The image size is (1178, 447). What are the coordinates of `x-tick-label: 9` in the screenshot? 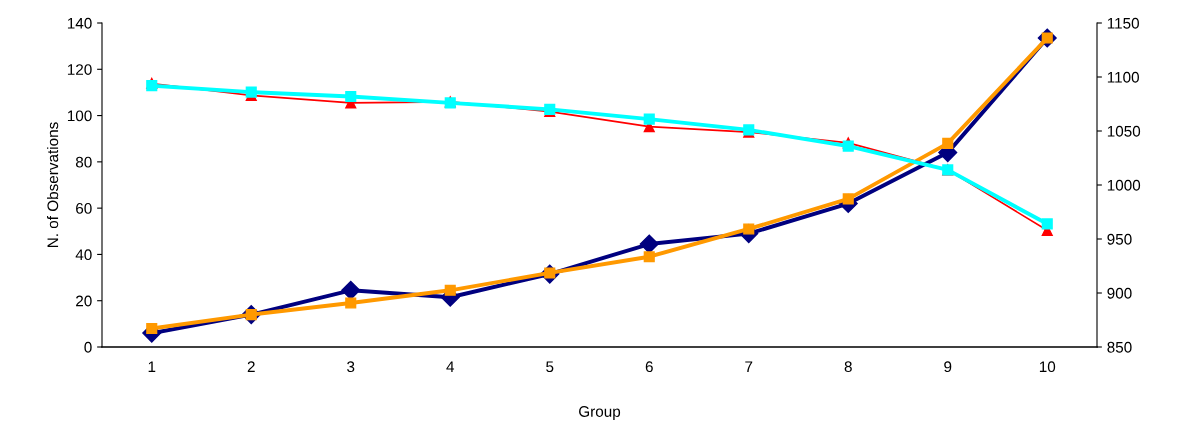 It's located at (948, 367).